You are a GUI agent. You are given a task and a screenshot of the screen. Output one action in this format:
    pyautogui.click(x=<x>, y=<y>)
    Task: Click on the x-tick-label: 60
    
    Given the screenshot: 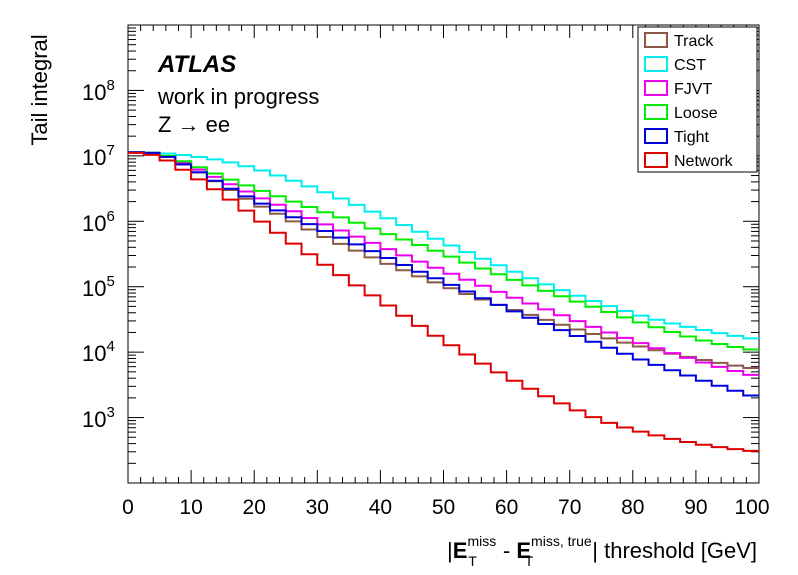 What is the action you would take?
    pyautogui.click(x=506, y=507)
    